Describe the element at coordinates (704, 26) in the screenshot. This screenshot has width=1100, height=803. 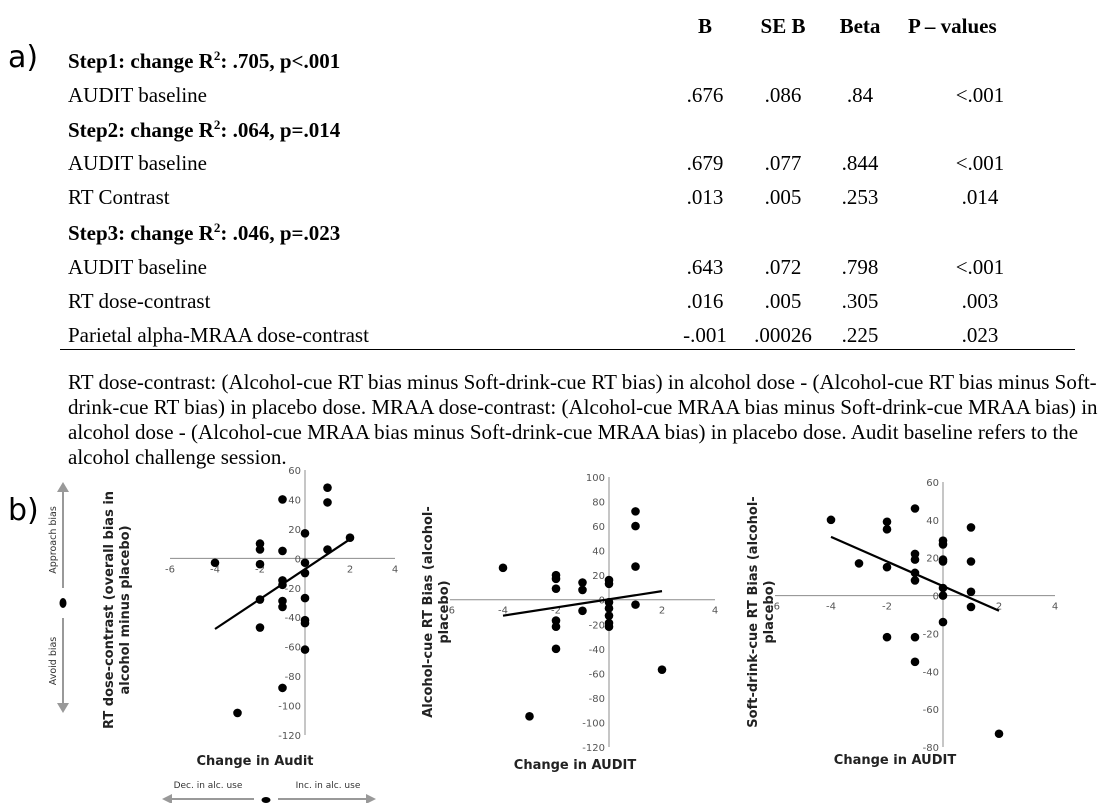
I see `header-b: B` at that location.